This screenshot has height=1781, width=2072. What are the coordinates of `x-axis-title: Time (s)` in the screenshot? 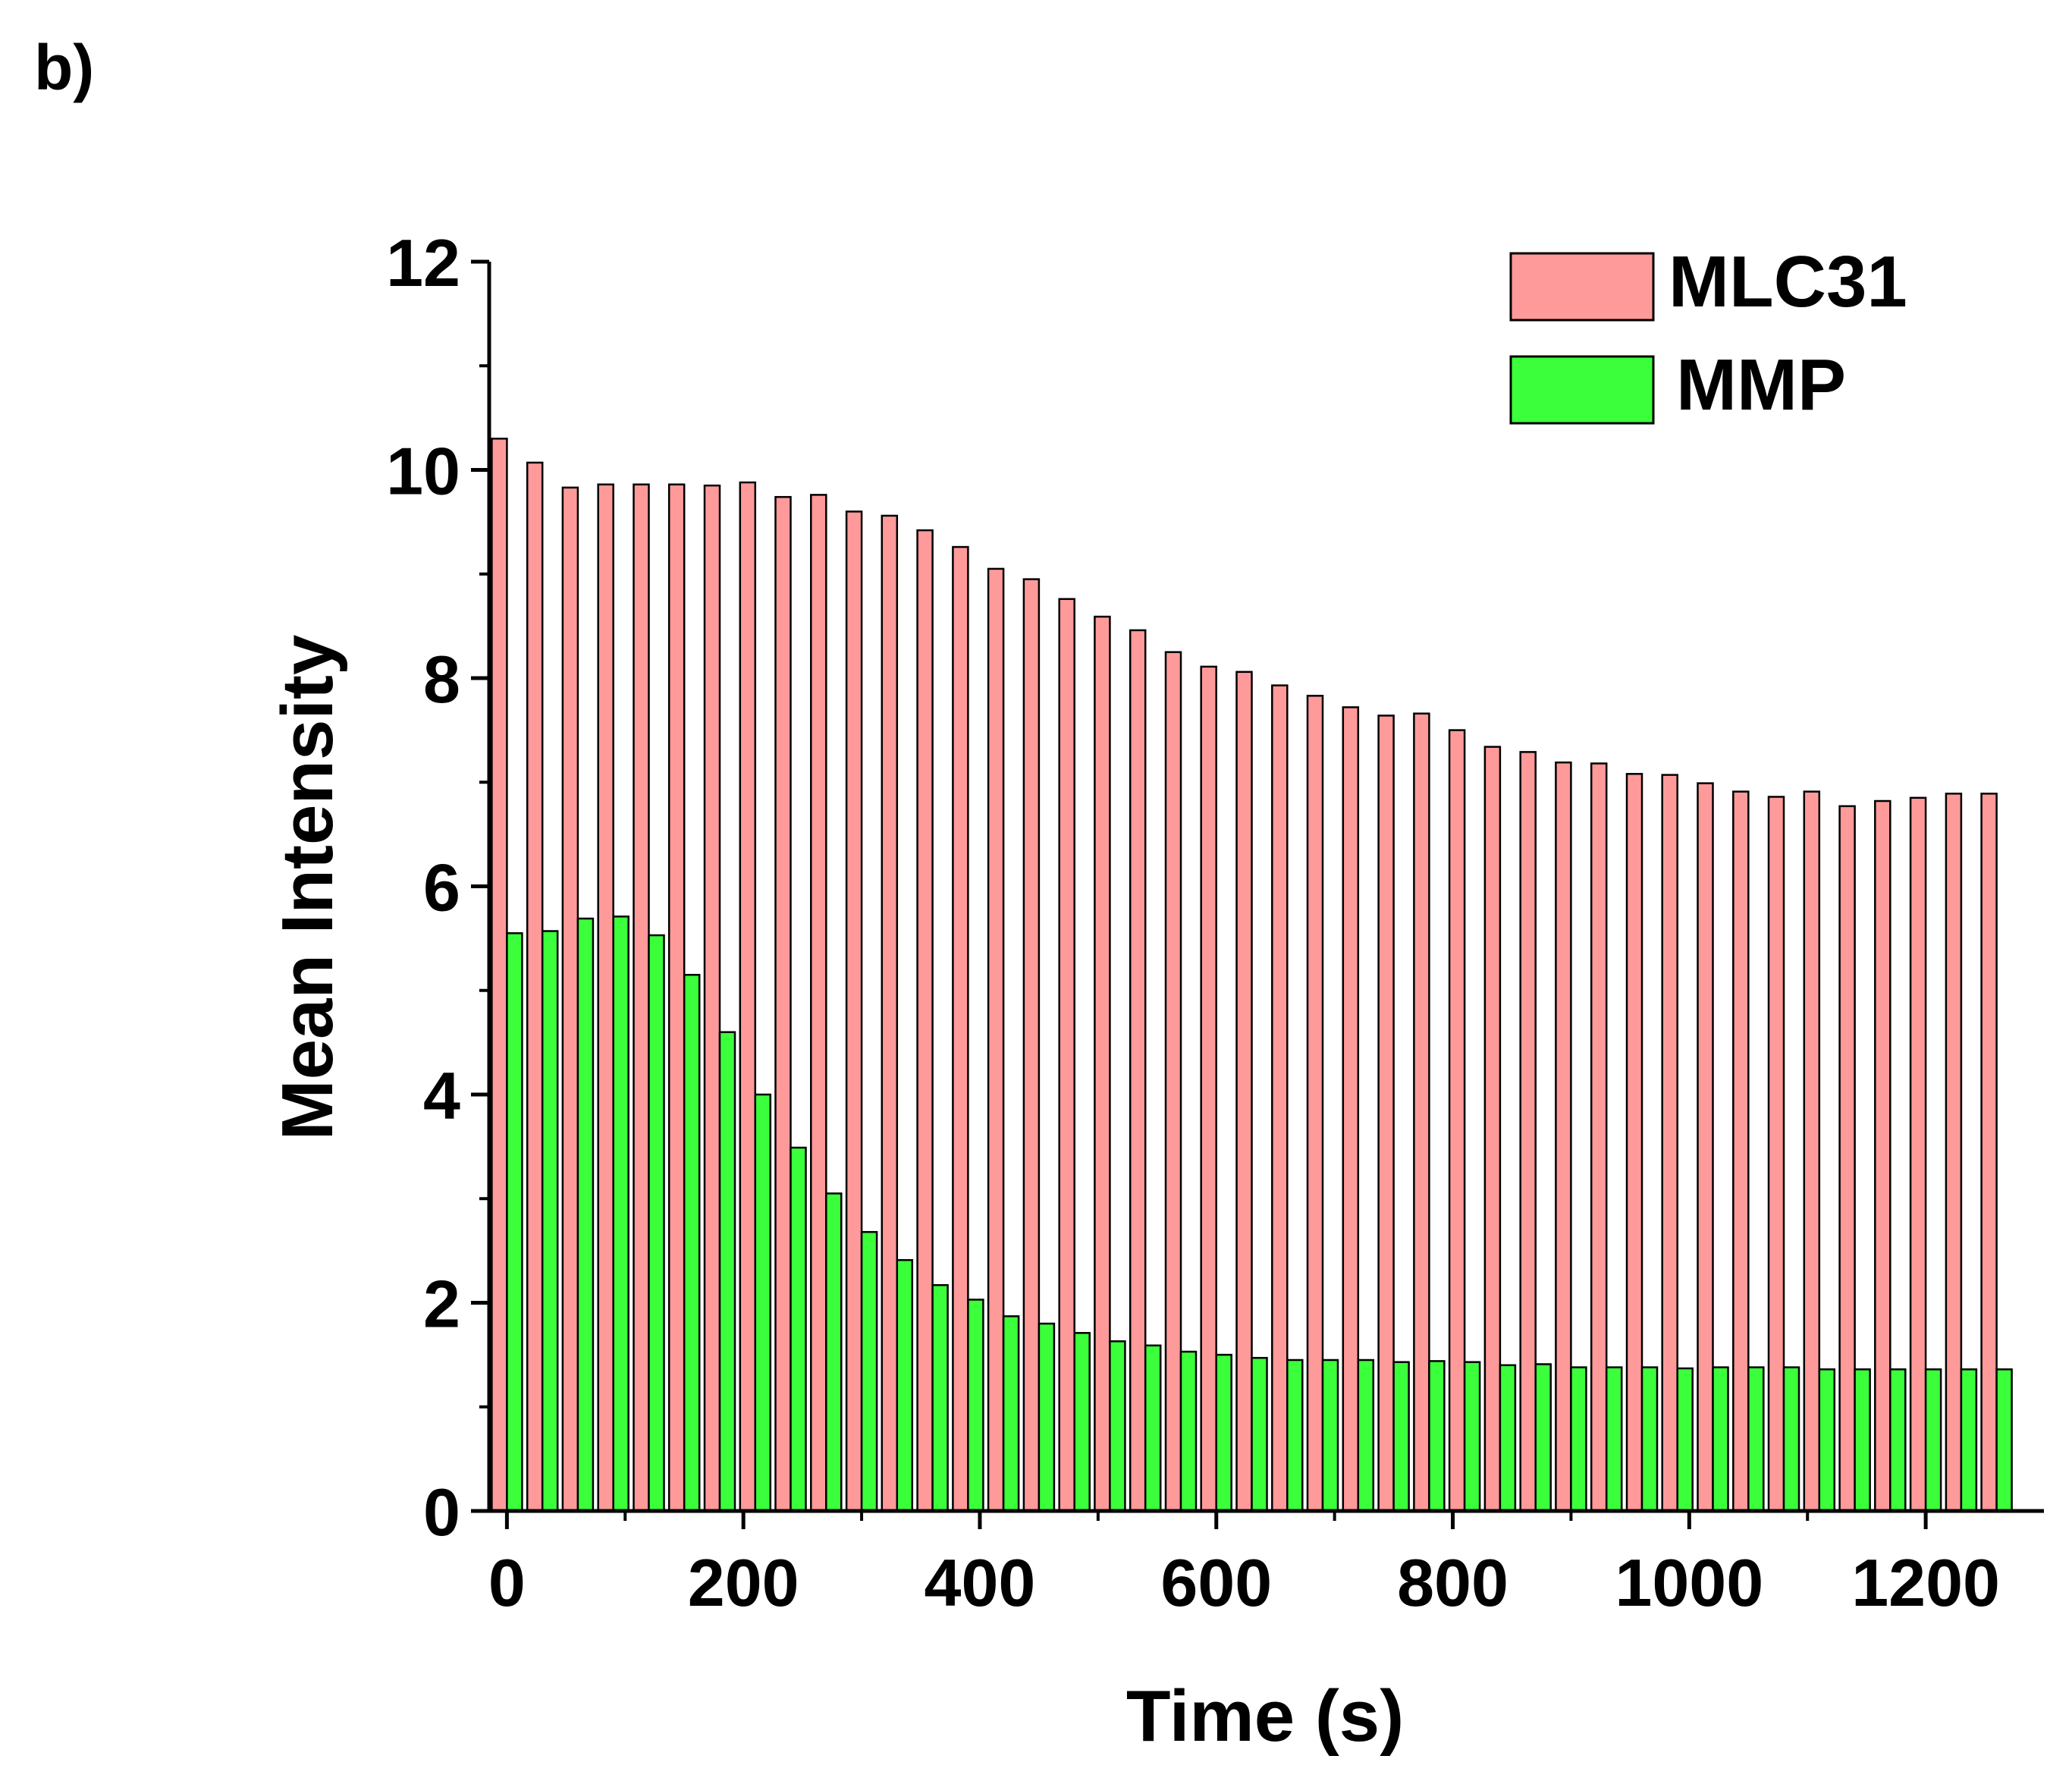 It's located at (1265, 1716).